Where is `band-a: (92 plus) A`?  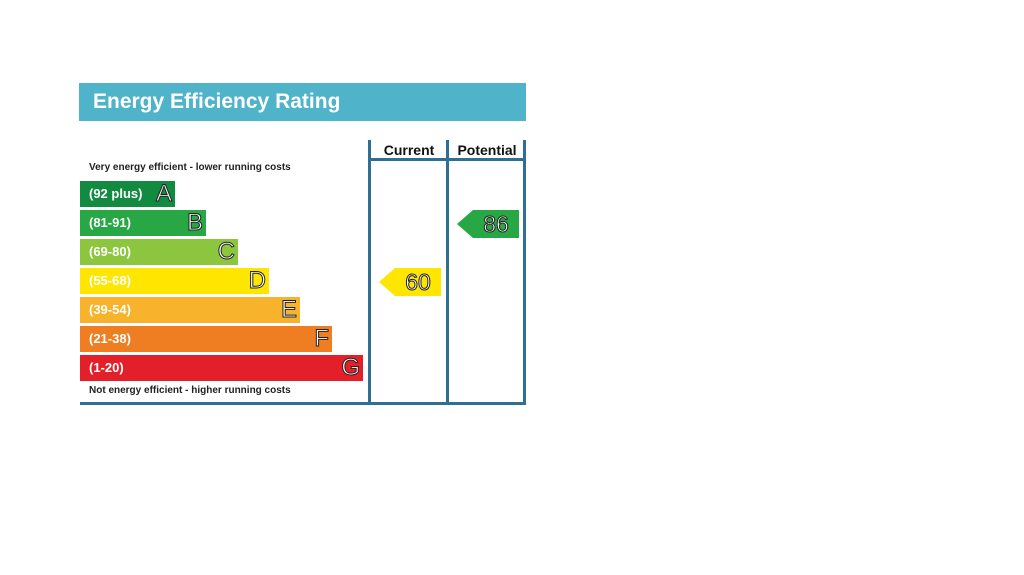
band-a: (92 plus) A is located at coordinates (127, 193).